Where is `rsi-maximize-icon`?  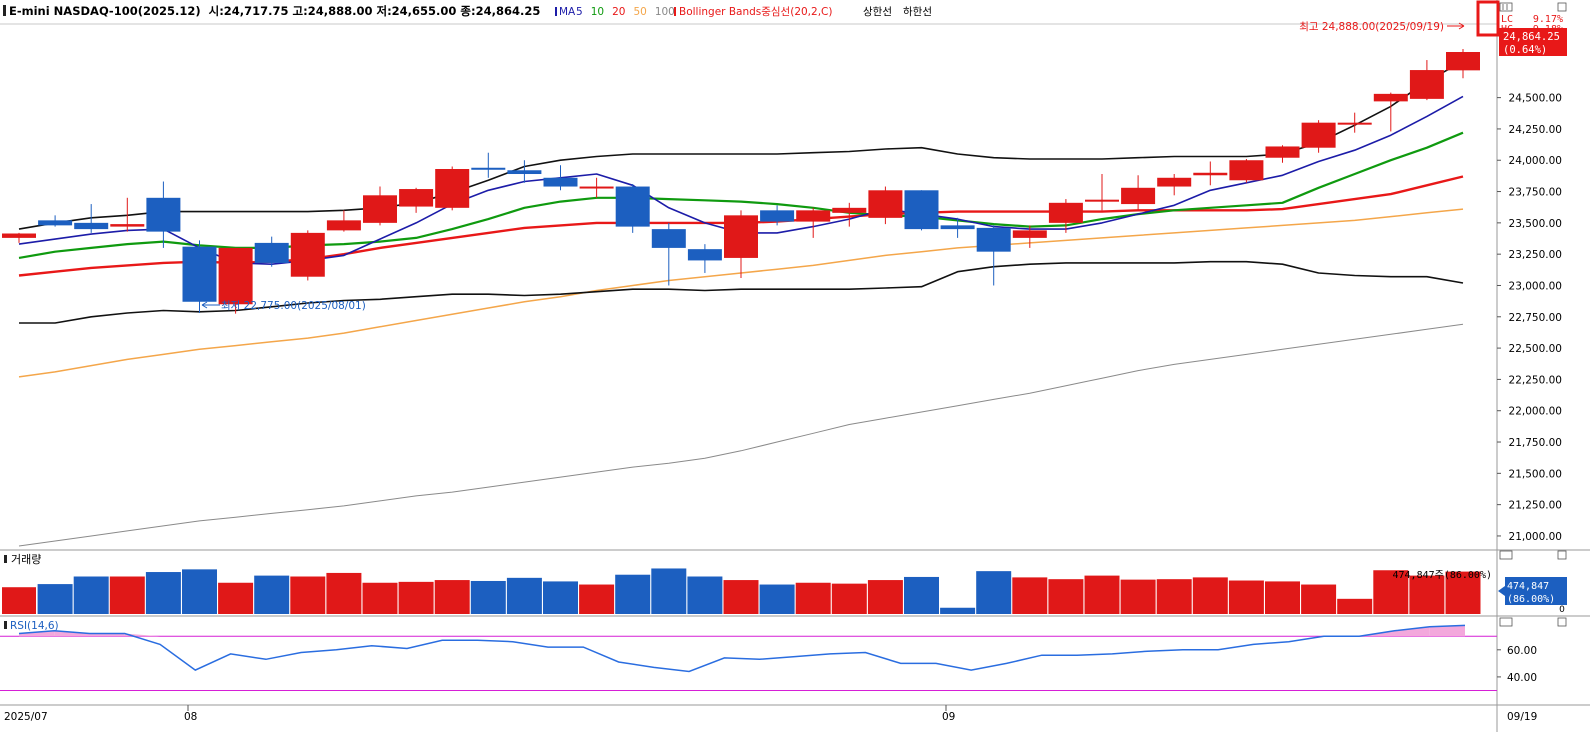 rsi-maximize-icon is located at coordinates (1562, 622).